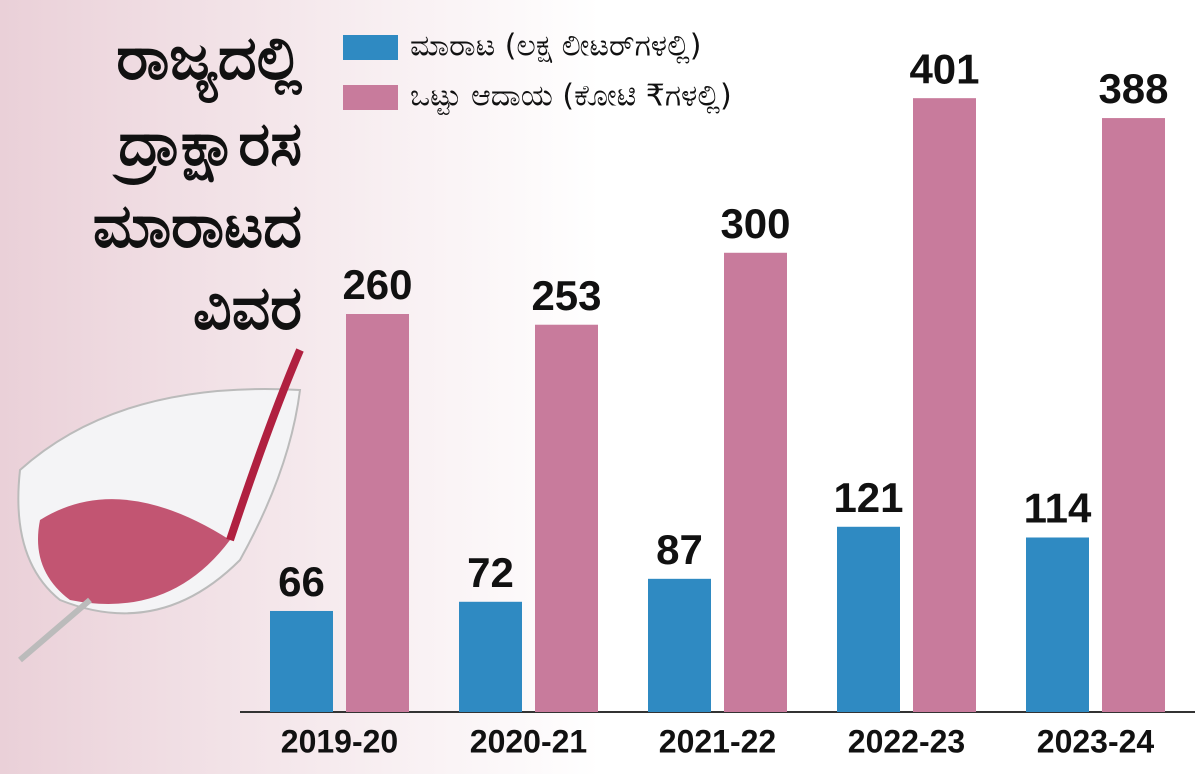 This screenshot has height=774, width=1200. I want to click on legend-label: ಮಾರಾಟ (ಲಕ್ಷ ಲೀಟರ್‌ಗಳಲ್ಲಿ), so click(555, 46).